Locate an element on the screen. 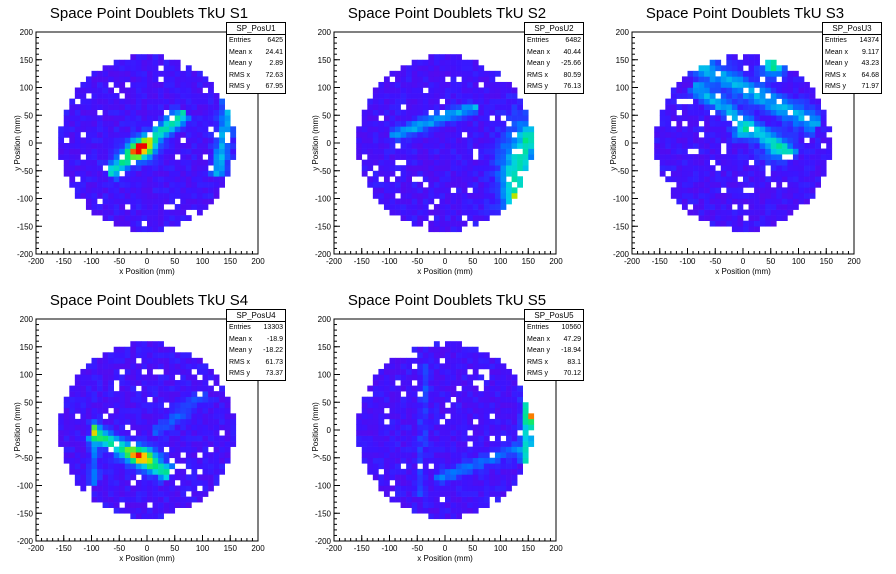 The height and width of the screenshot is (574, 896). x-tick-label: 50 is located at coordinates (472, 548).